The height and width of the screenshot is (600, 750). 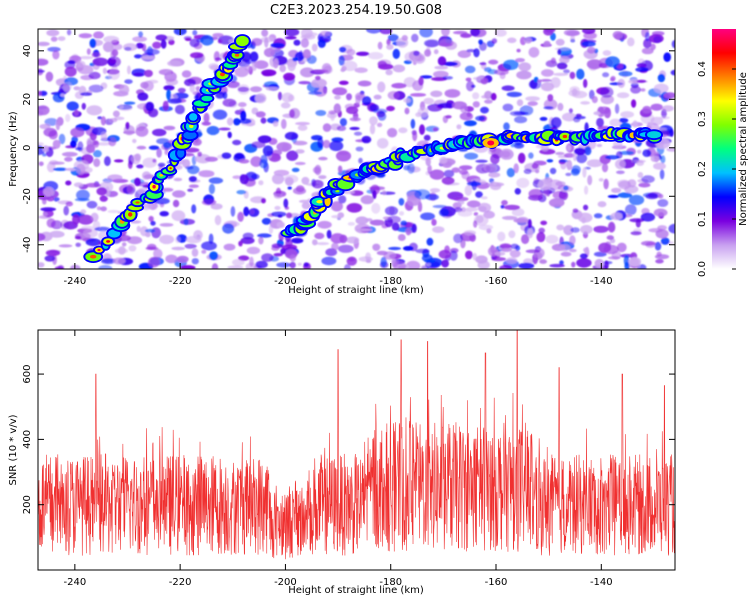 I want to click on x-tick-label: -180, so click(x=390, y=281).